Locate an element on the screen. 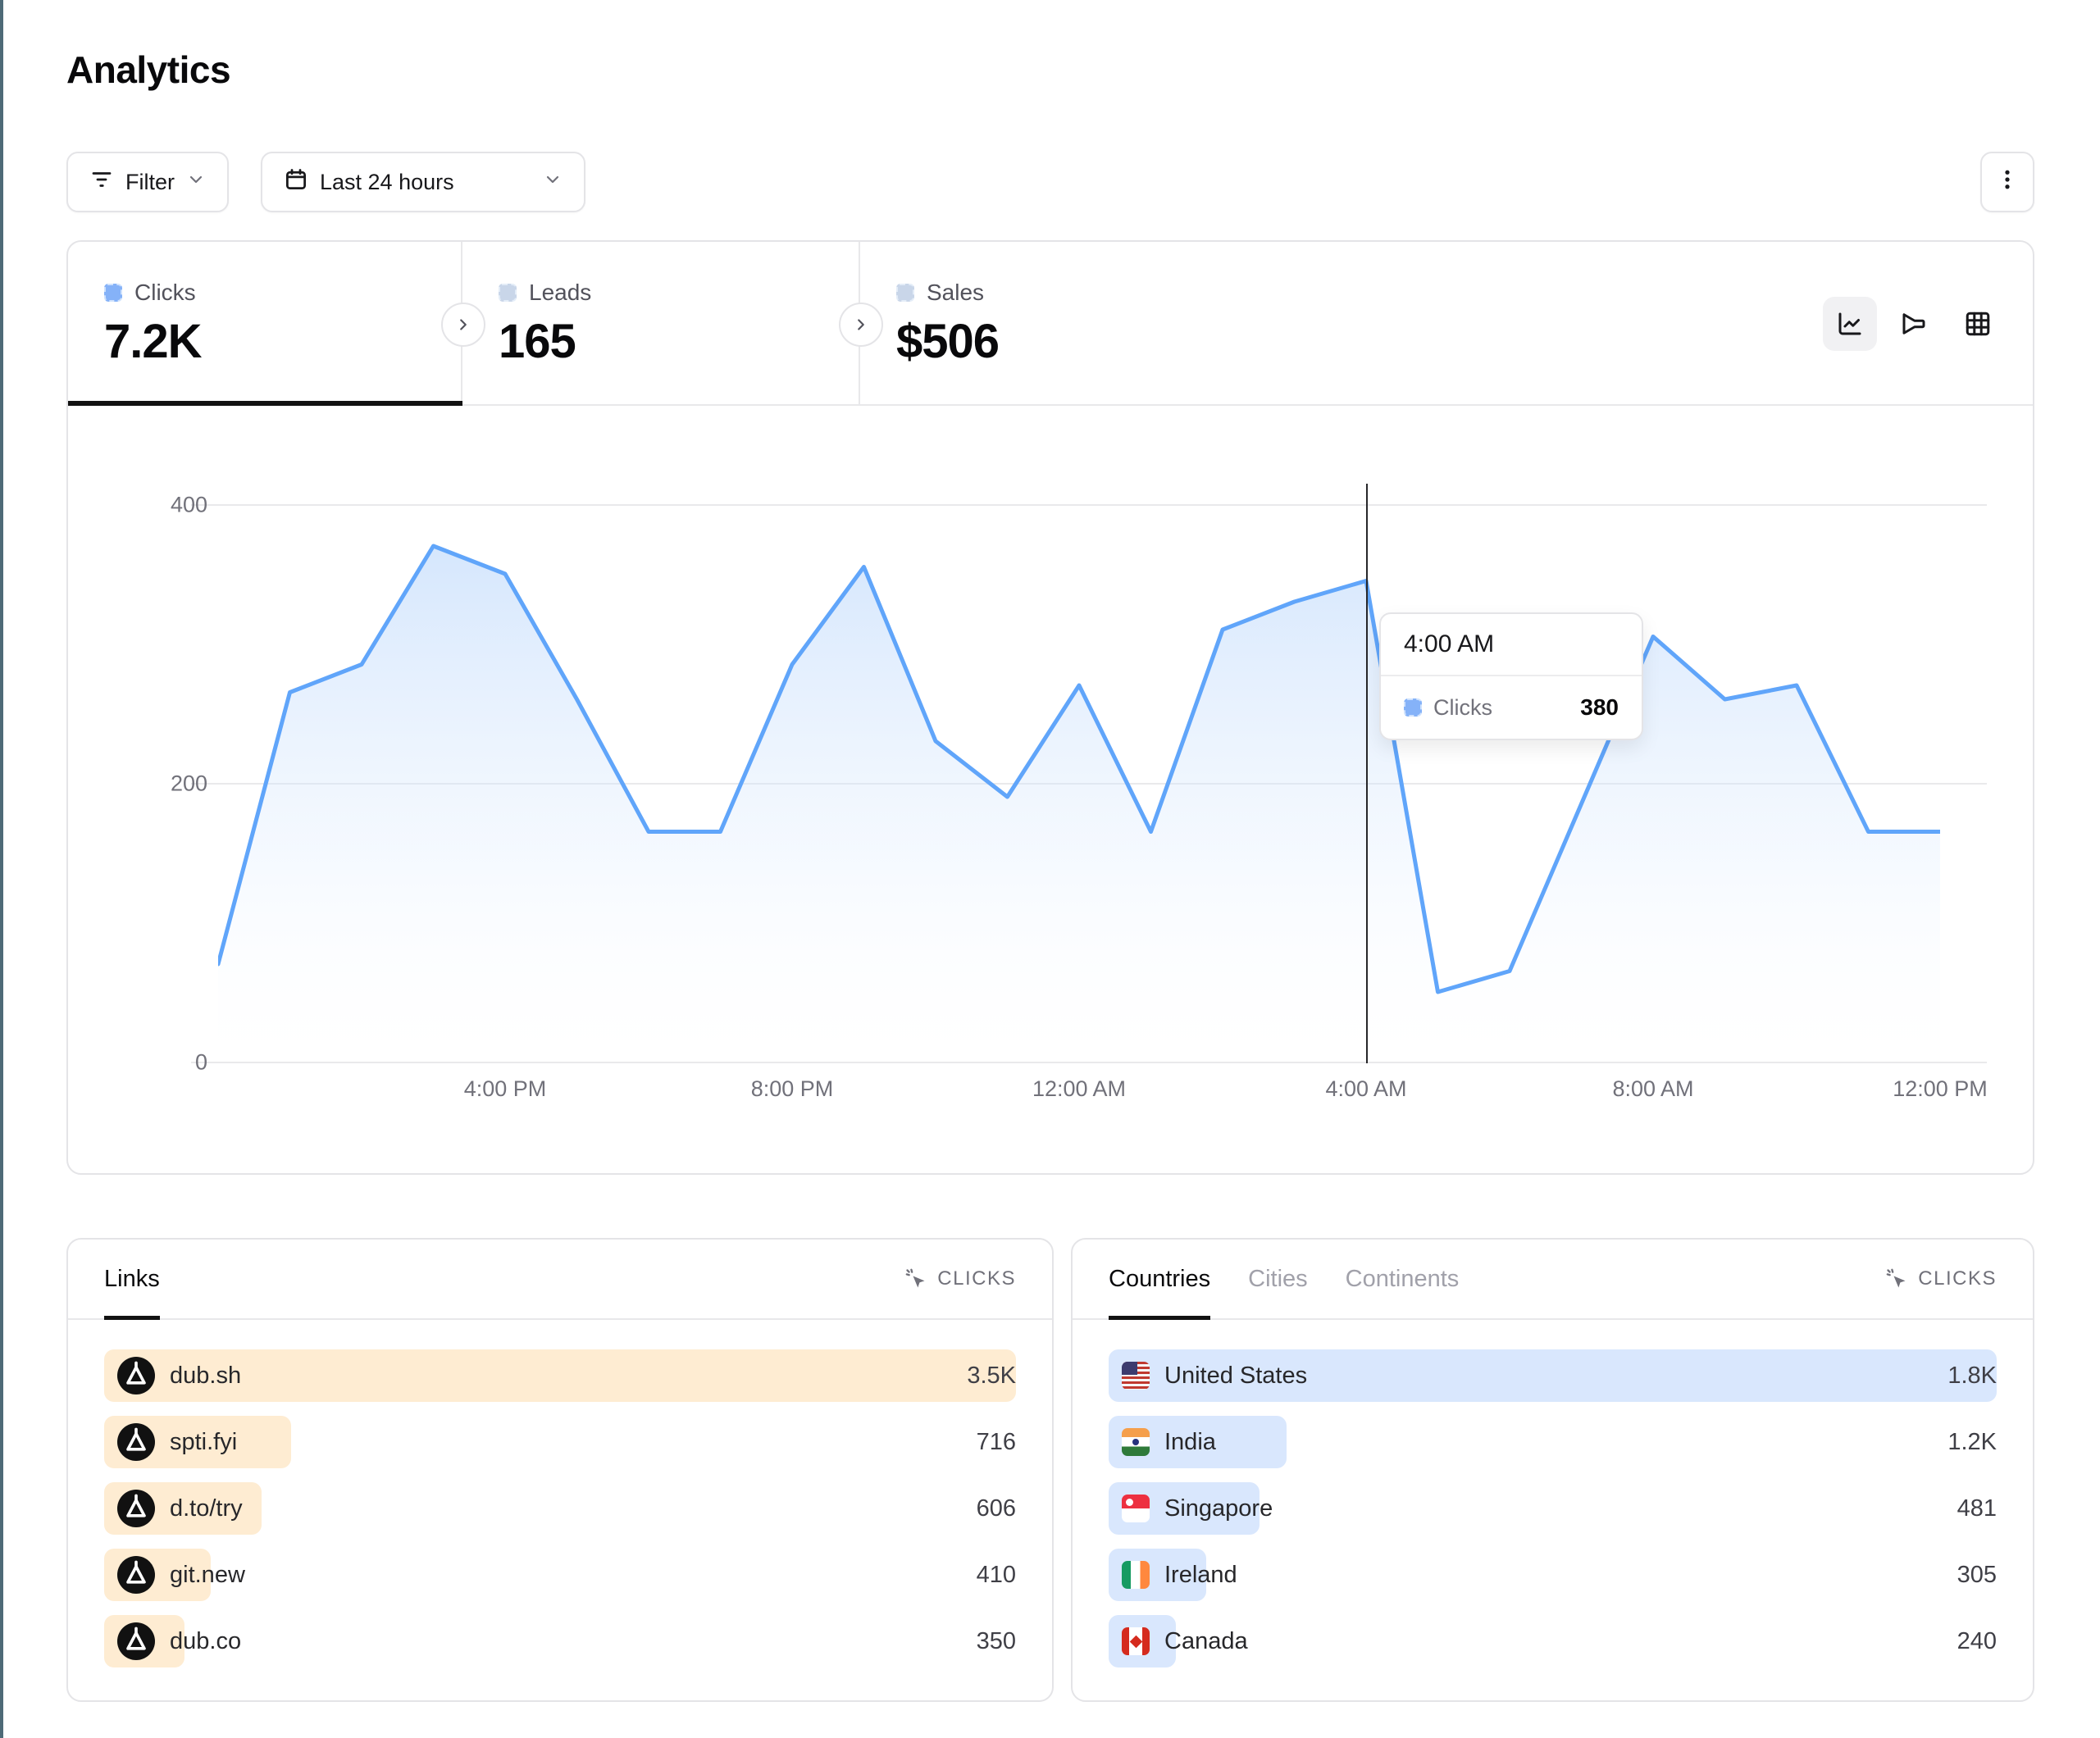  expand-leads-button is located at coordinates (861, 325).